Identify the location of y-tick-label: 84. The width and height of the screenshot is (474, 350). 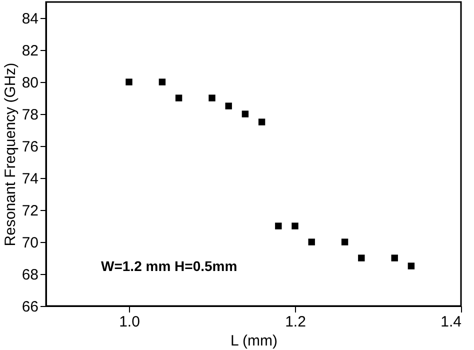
(30, 19).